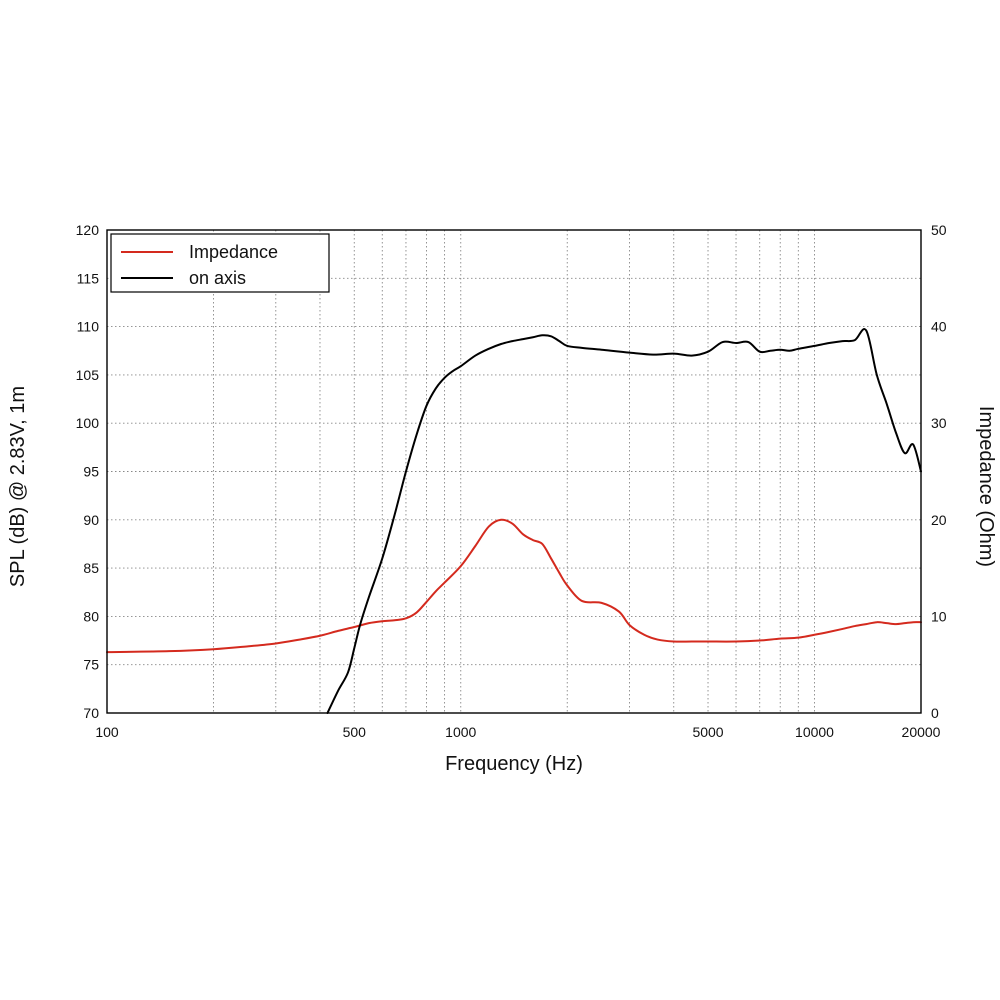 The width and height of the screenshot is (1000, 1000). What do you see at coordinates (88, 278) in the screenshot?
I see `y-left-tick-label: 115` at bounding box center [88, 278].